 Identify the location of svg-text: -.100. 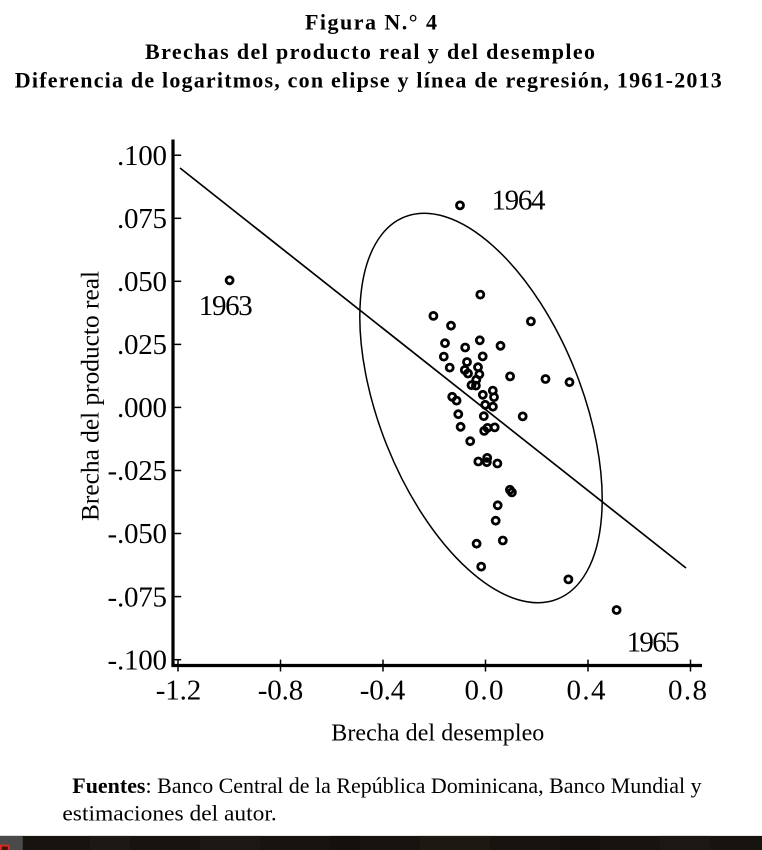
(138, 660).